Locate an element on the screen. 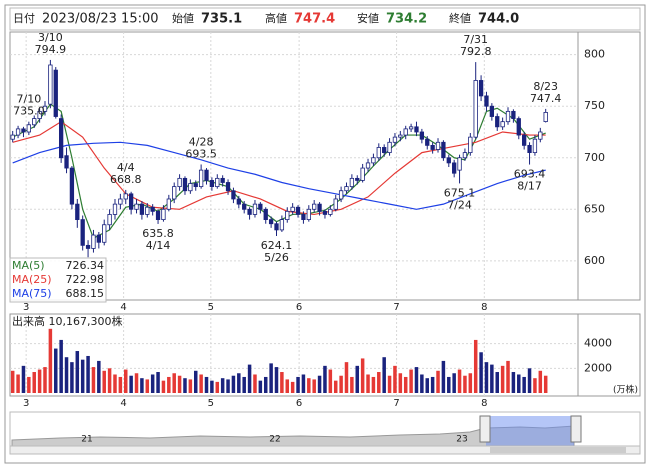 The image size is (653, 474). annotation-date: 4/4 is located at coordinates (126, 167).